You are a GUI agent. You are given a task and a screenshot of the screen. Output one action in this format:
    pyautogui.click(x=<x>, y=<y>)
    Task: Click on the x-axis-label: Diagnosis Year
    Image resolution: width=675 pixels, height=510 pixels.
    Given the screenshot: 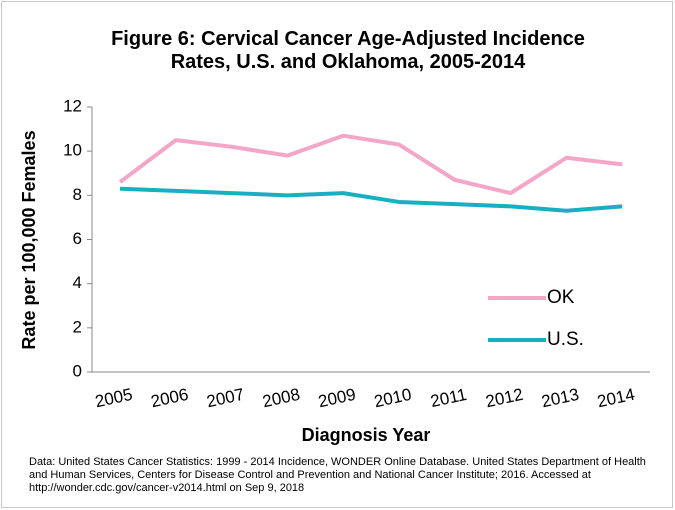 What is the action you would take?
    pyautogui.click(x=366, y=435)
    